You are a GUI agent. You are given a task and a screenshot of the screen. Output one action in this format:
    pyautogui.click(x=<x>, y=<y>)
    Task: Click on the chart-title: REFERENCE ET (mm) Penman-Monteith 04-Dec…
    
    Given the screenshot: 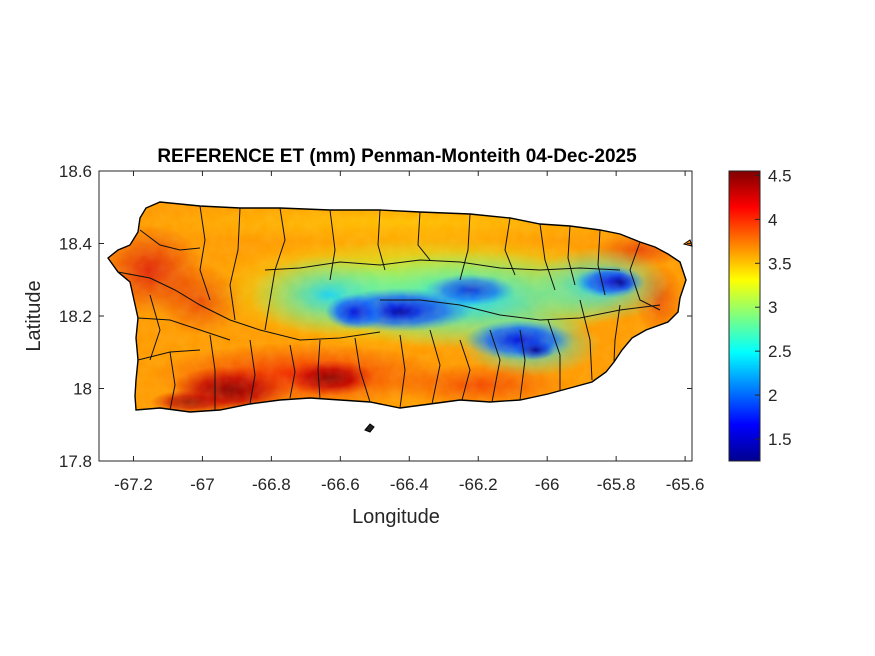 What is the action you would take?
    pyautogui.click(x=397, y=156)
    